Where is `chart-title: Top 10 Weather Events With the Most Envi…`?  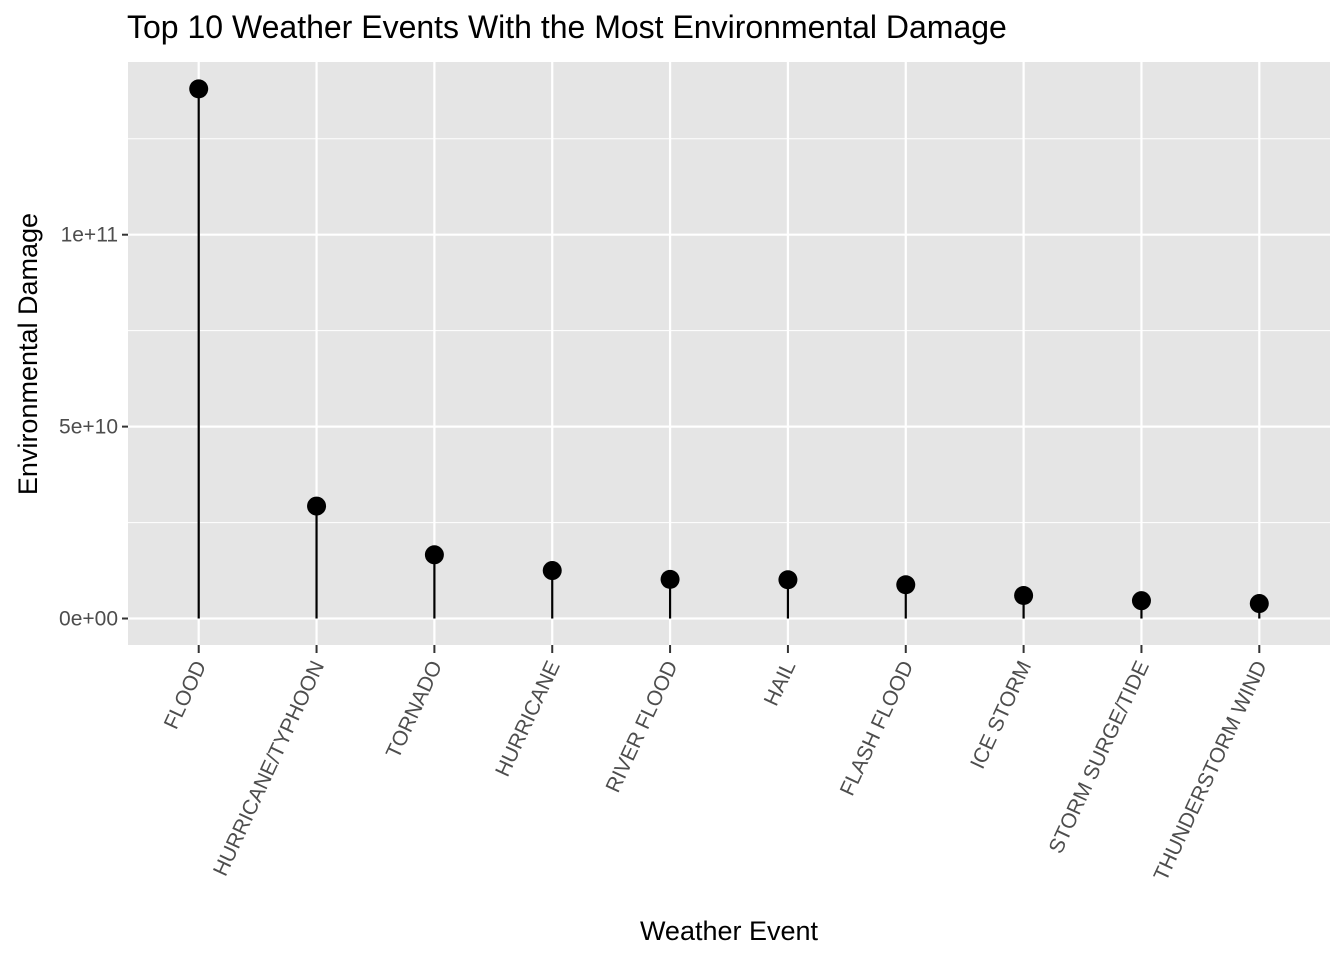
chart-title: Top 10 Weather Events With the Most Envi… is located at coordinates (567, 27).